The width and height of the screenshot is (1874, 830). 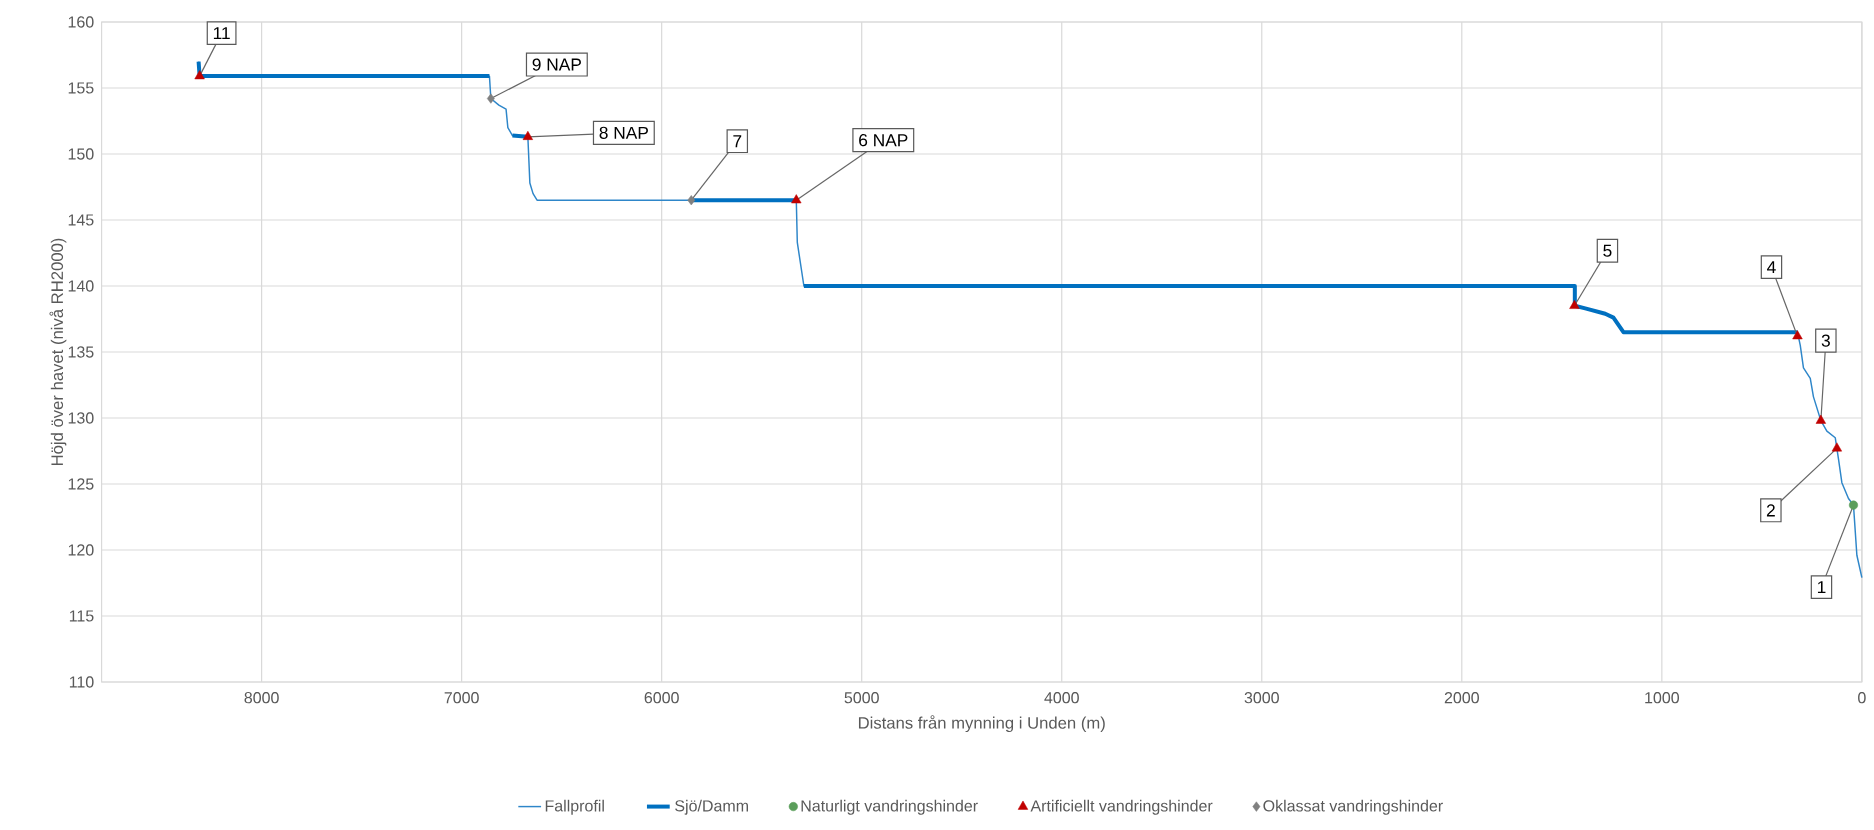 What do you see at coordinates (1353, 807) in the screenshot?
I see `legend-label: Oklassat vandringshinder` at bounding box center [1353, 807].